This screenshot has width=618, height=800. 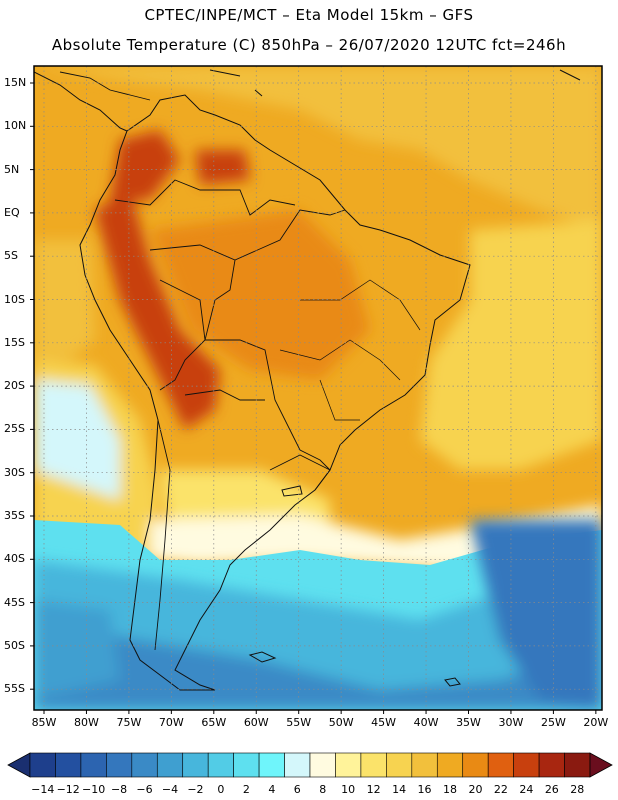 I want to click on central-america-coast, so click(x=81, y=101).